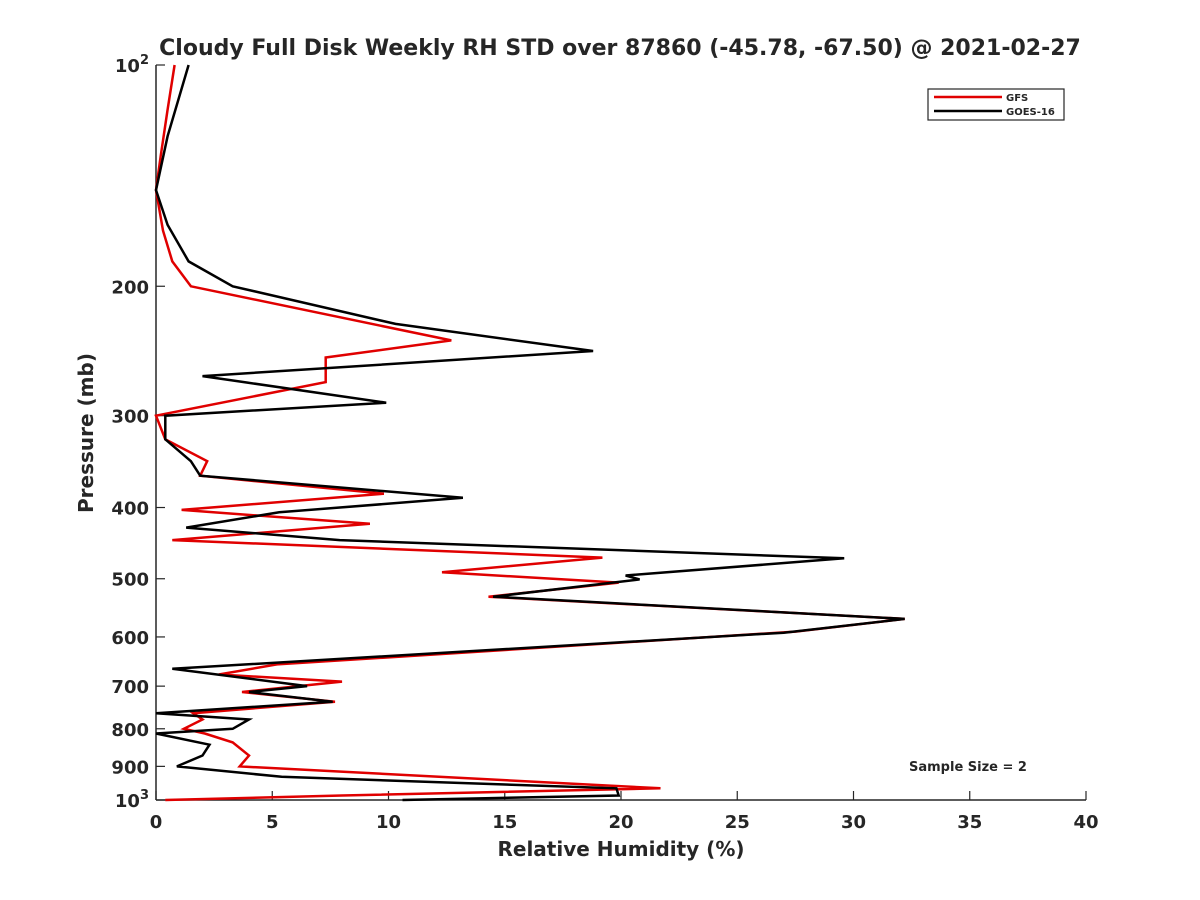  Describe the element at coordinates (130, 767) in the screenshot. I see `y-tick-label: 900` at that location.